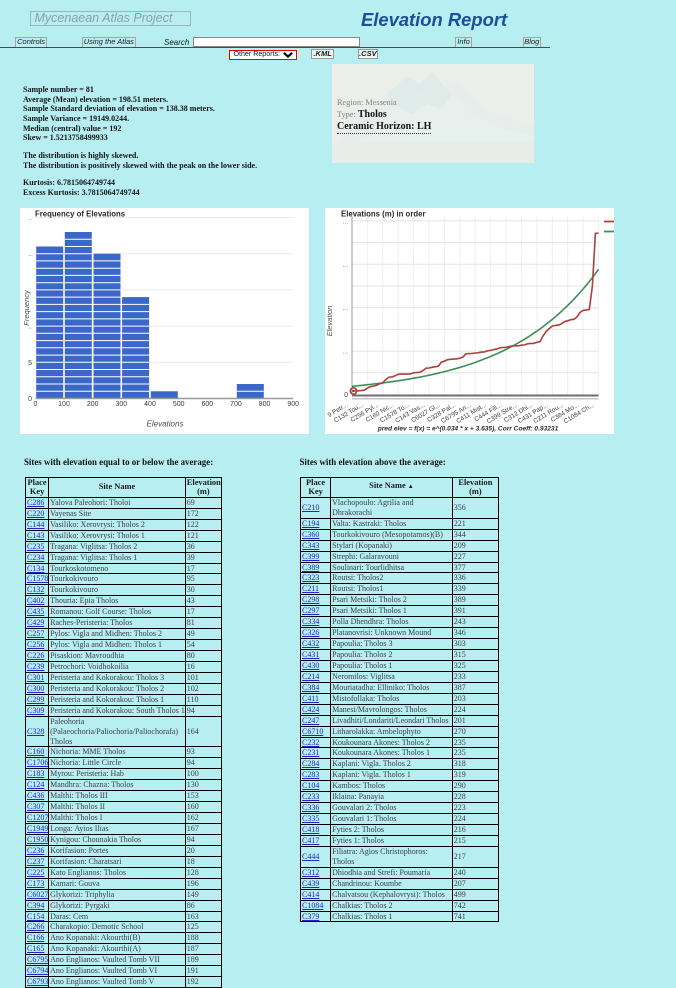 This screenshot has width=676, height=988. I want to click on svg-text: 100, so click(64, 404).